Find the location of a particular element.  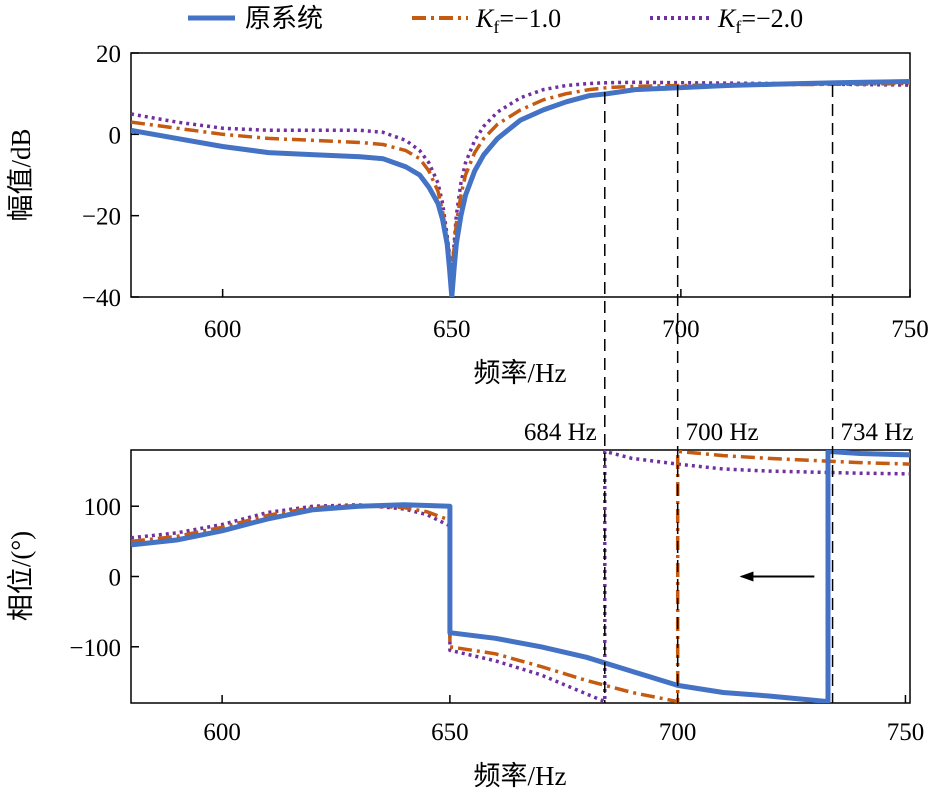

phase-y-axis-title: 相位/(°) is located at coordinates (21, 576).